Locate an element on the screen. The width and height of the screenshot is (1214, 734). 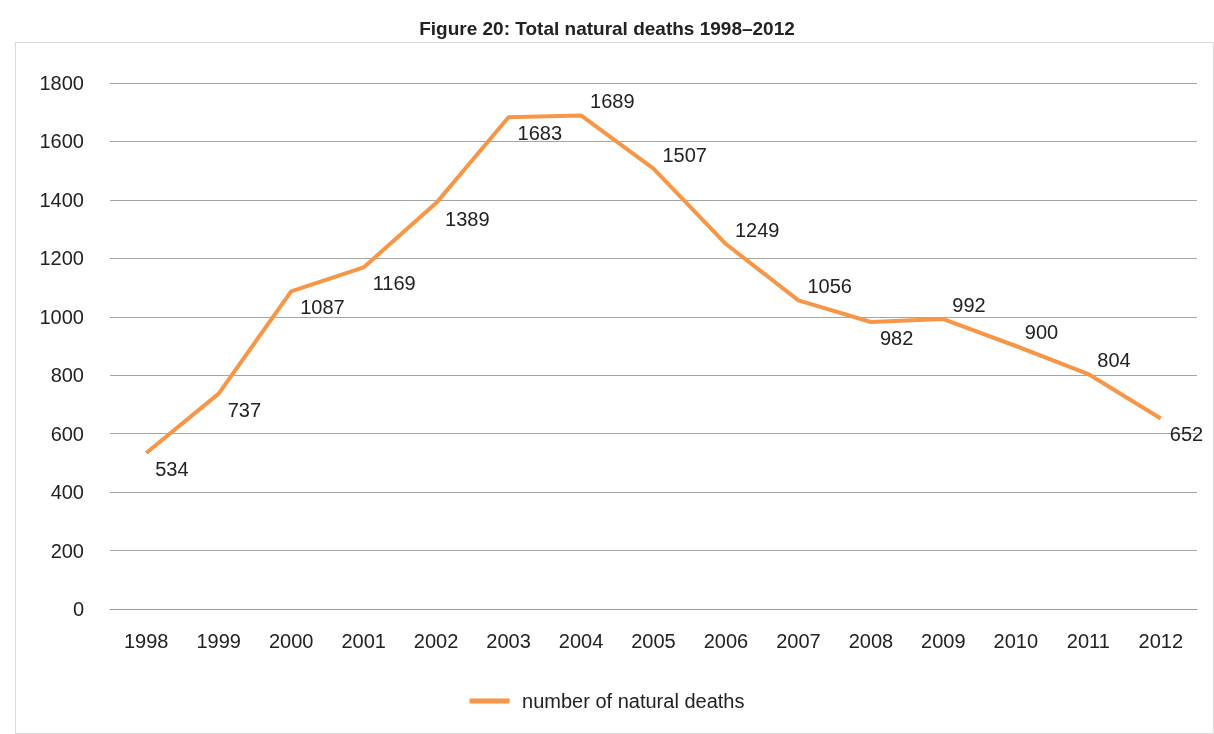
data-label: 1169 is located at coordinates (394, 283).